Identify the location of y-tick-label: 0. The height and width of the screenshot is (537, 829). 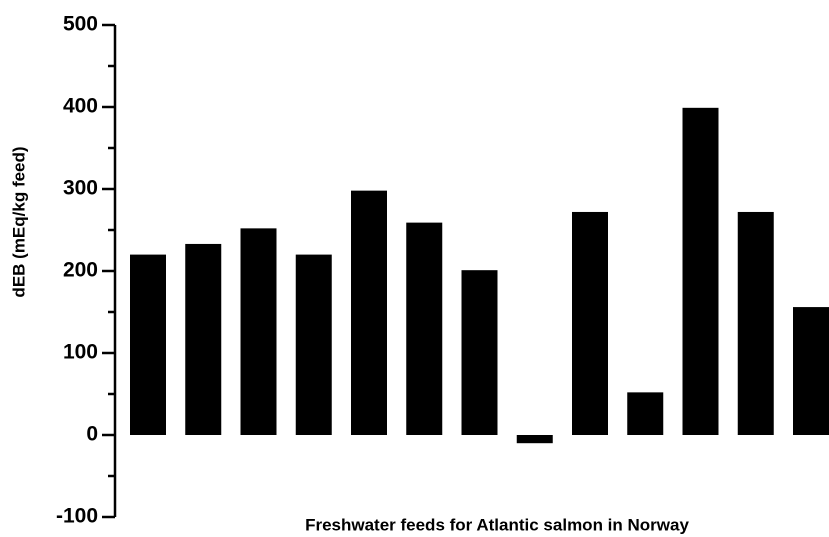
(92, 434).